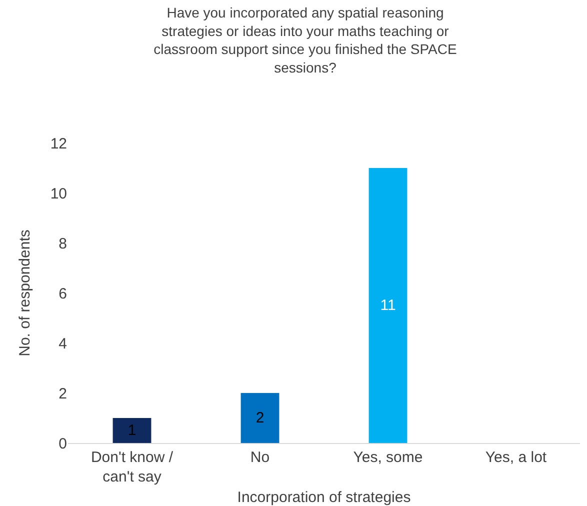 The height and width of the screenshot is (506, 587). I want to click on y-tick-label: 10, so click(58, 193).